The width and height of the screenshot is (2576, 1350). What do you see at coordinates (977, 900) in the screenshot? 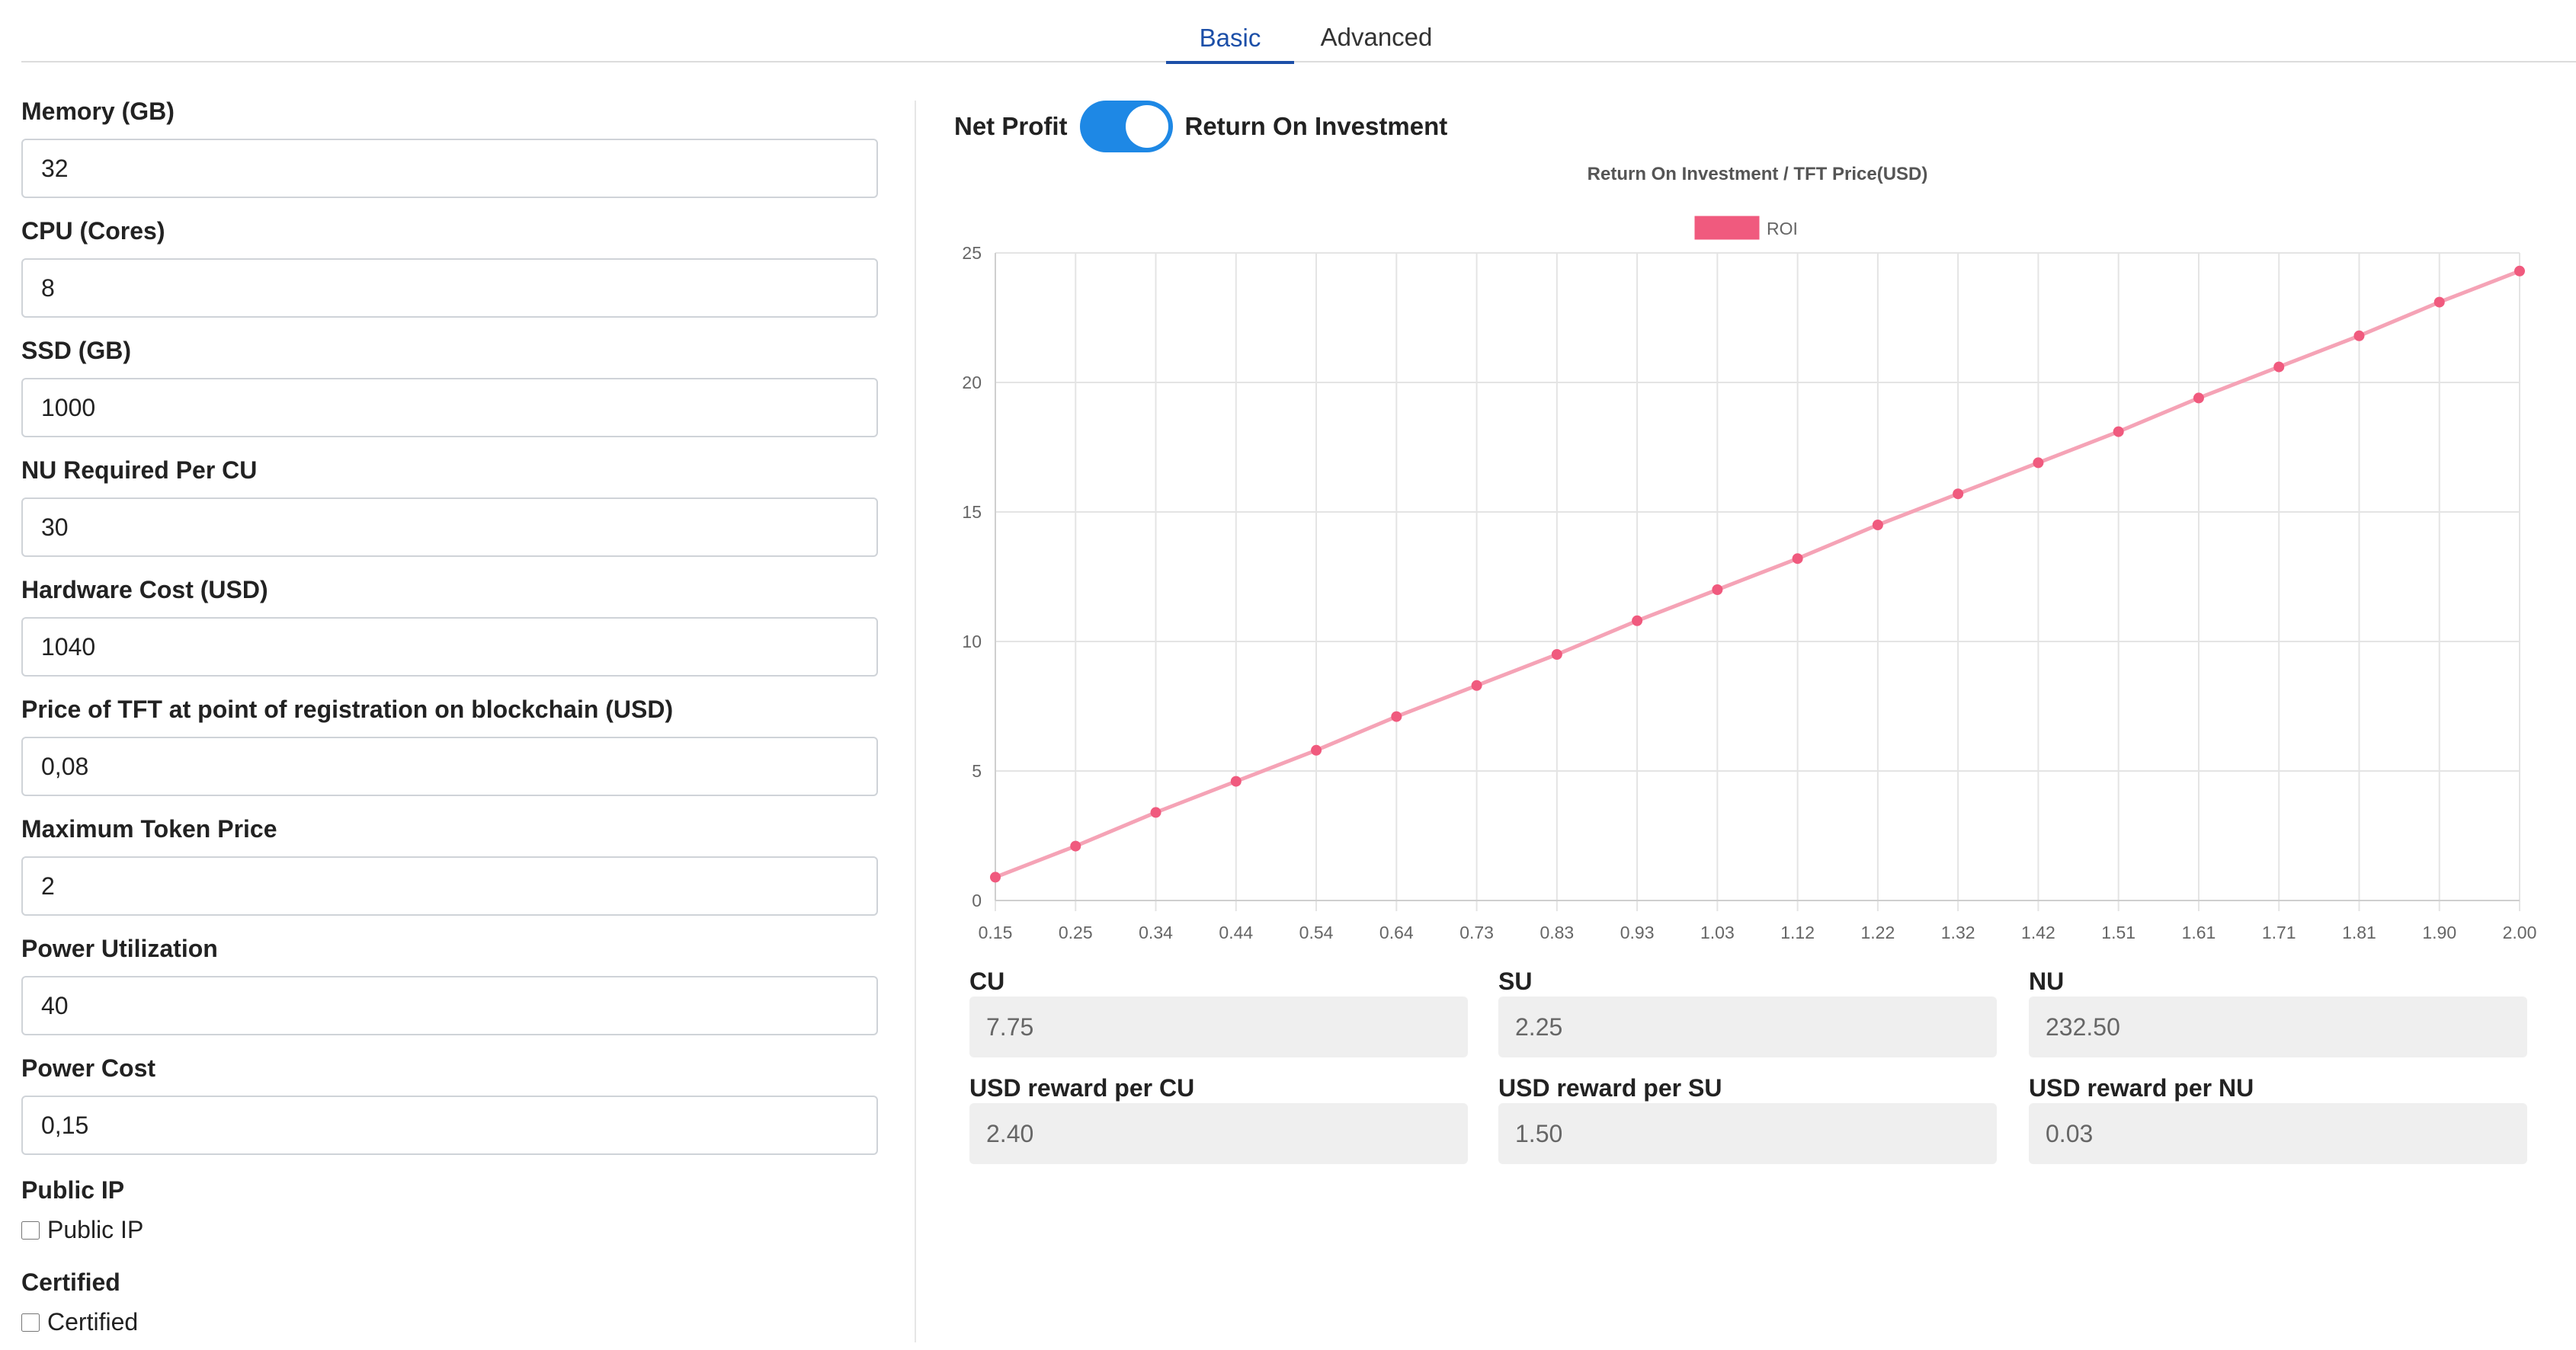
I see `y-tick-label: 0` at bounding box center [977, 900].